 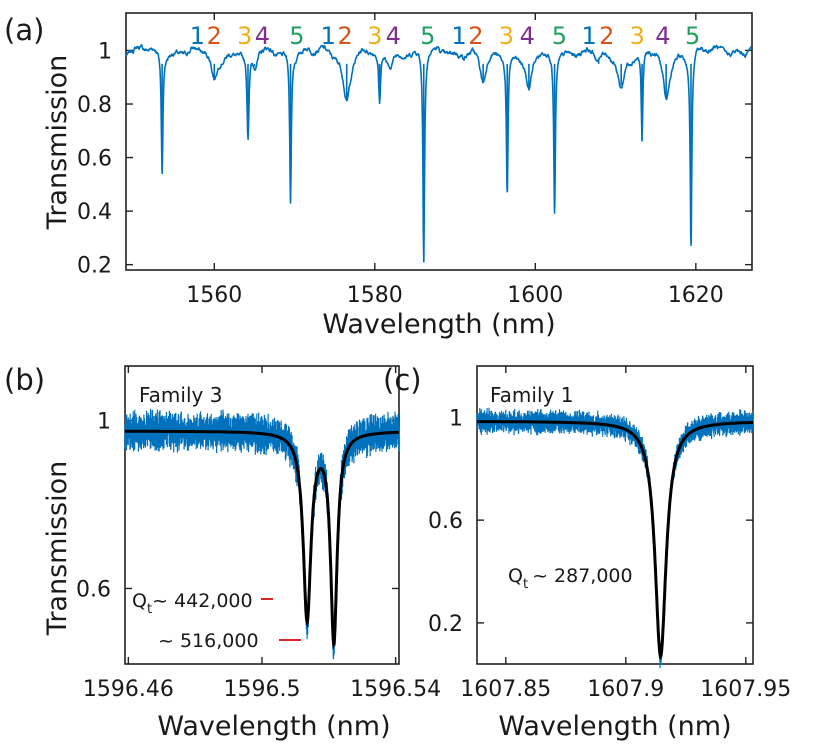 I want to click on panel-c-frame, so click(x=615, y=515).